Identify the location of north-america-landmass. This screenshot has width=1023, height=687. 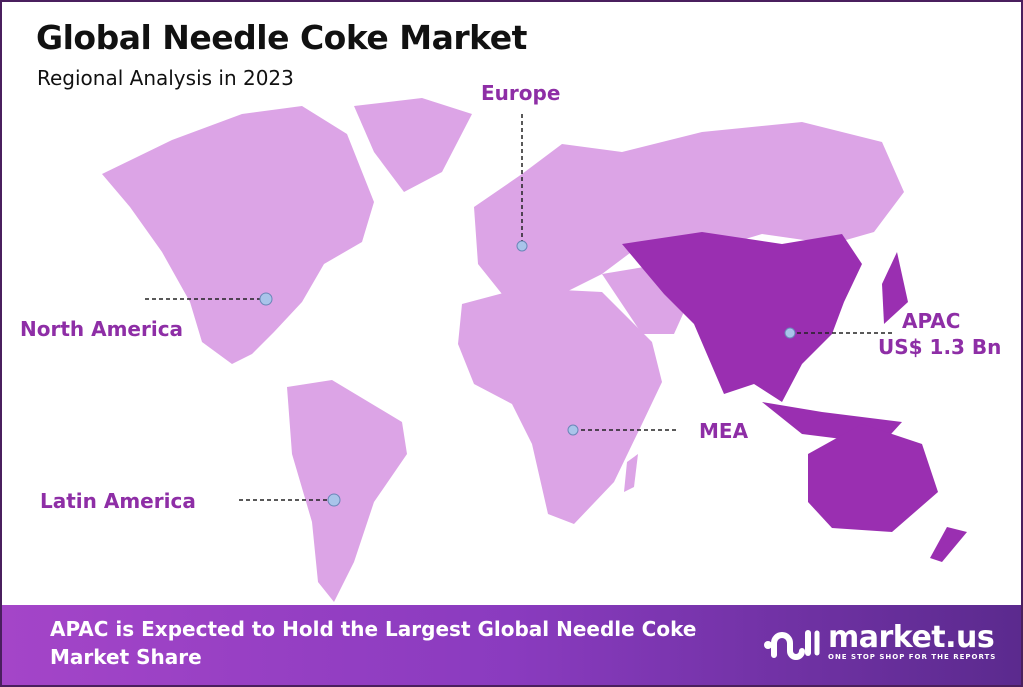
(238, 235).